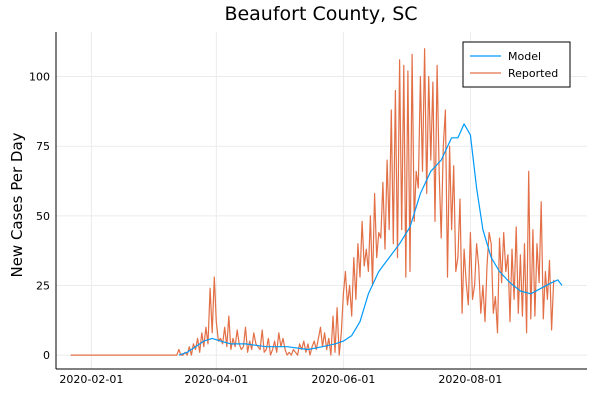 Image resolution: width=600 pixels, height=400 pixels. Describe the element at coordinates (524, 56) in the screenshot. I see `legend-label-model: Model` at that location.